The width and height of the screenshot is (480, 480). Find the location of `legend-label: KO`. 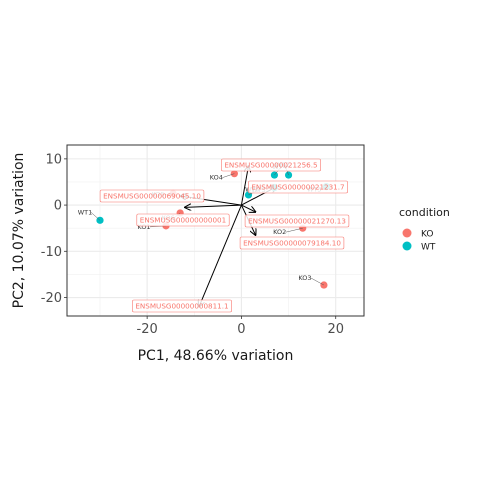

legend-label: KO is located at coordinates (427, 235).